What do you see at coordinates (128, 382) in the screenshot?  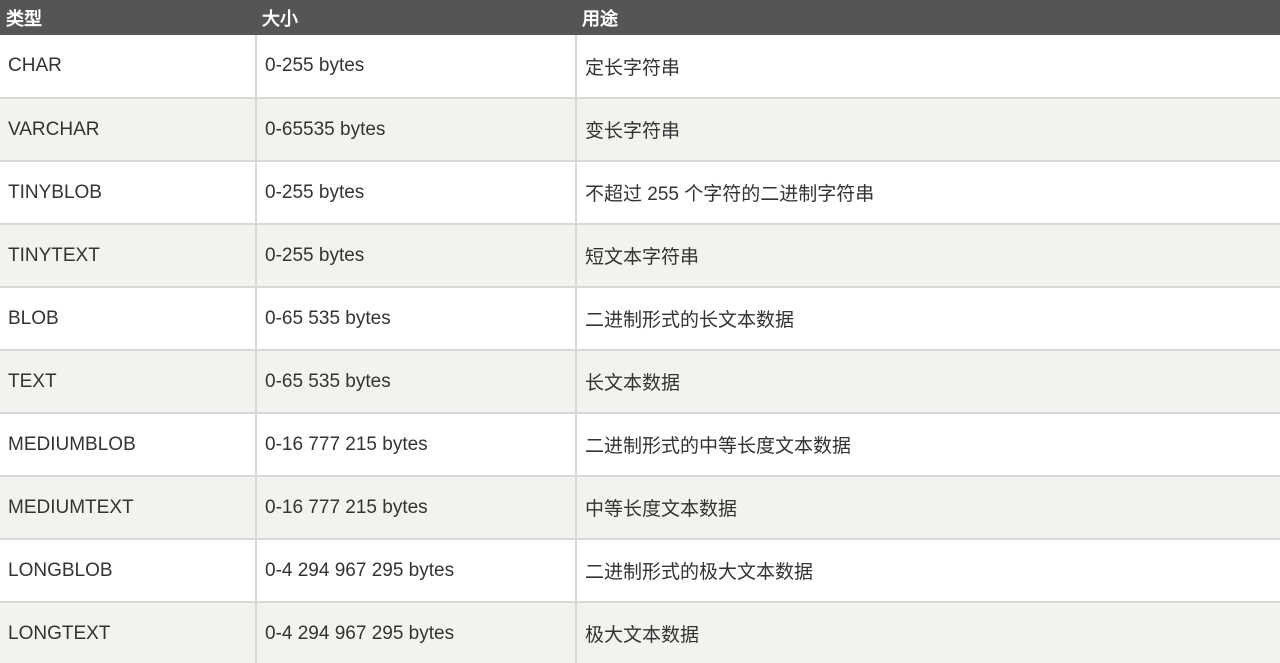 I see `cell-type: TEXT` at bounding box center [128, 382].